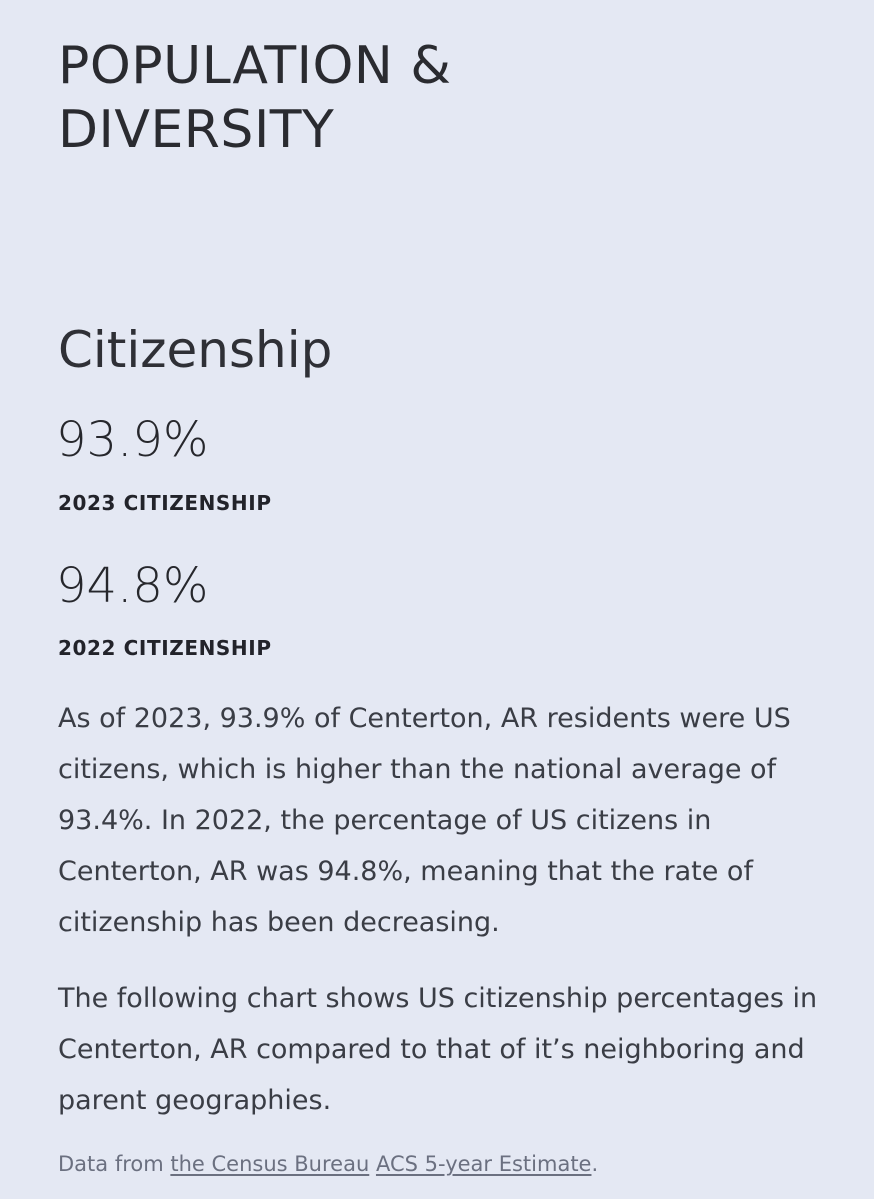 The image size is (874, 1199). What do you see at coordinates (270, 1164) in the screenshot?
I see `census-bureau-link: the Census Bureau` at bounding box center [270, 1164].